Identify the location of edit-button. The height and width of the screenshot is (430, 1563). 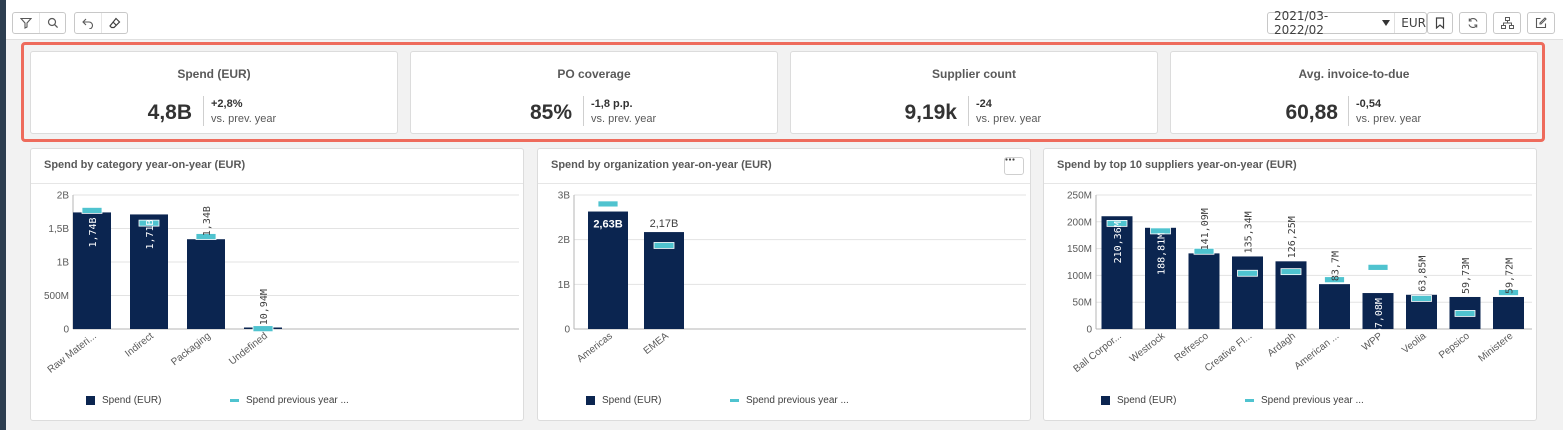
(1541, 23).